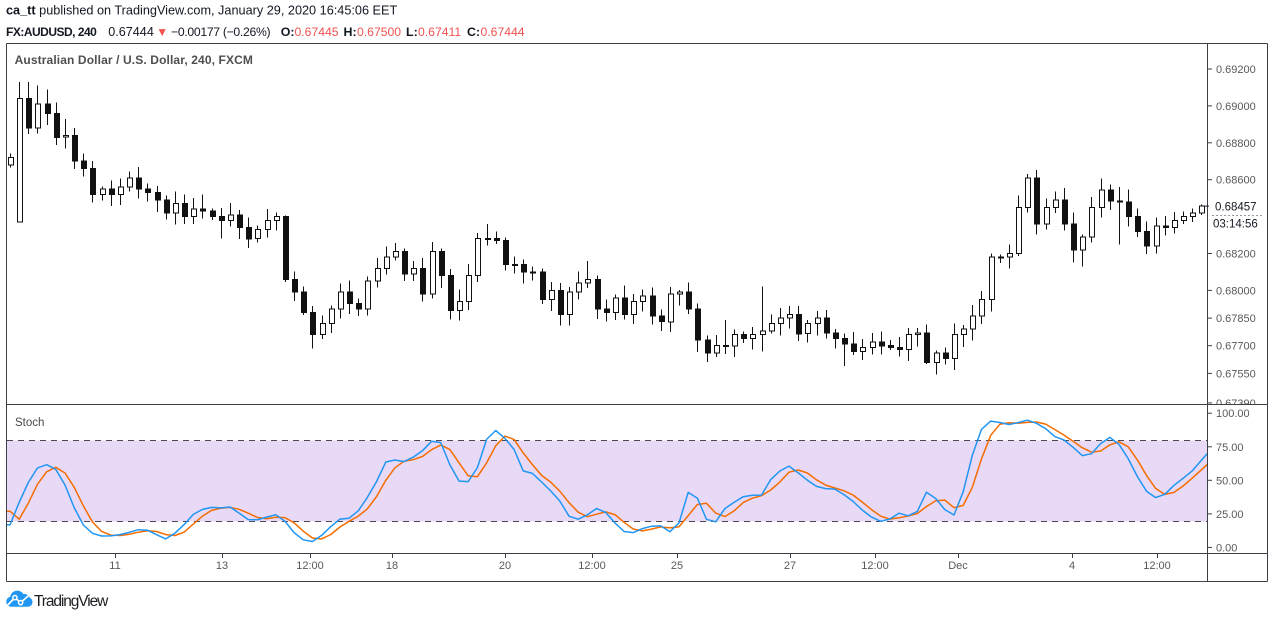  What do you see at coordinates (958, 566) in the screenshot?
I see `svg-text: Dec` at bounding box center [958, 566].